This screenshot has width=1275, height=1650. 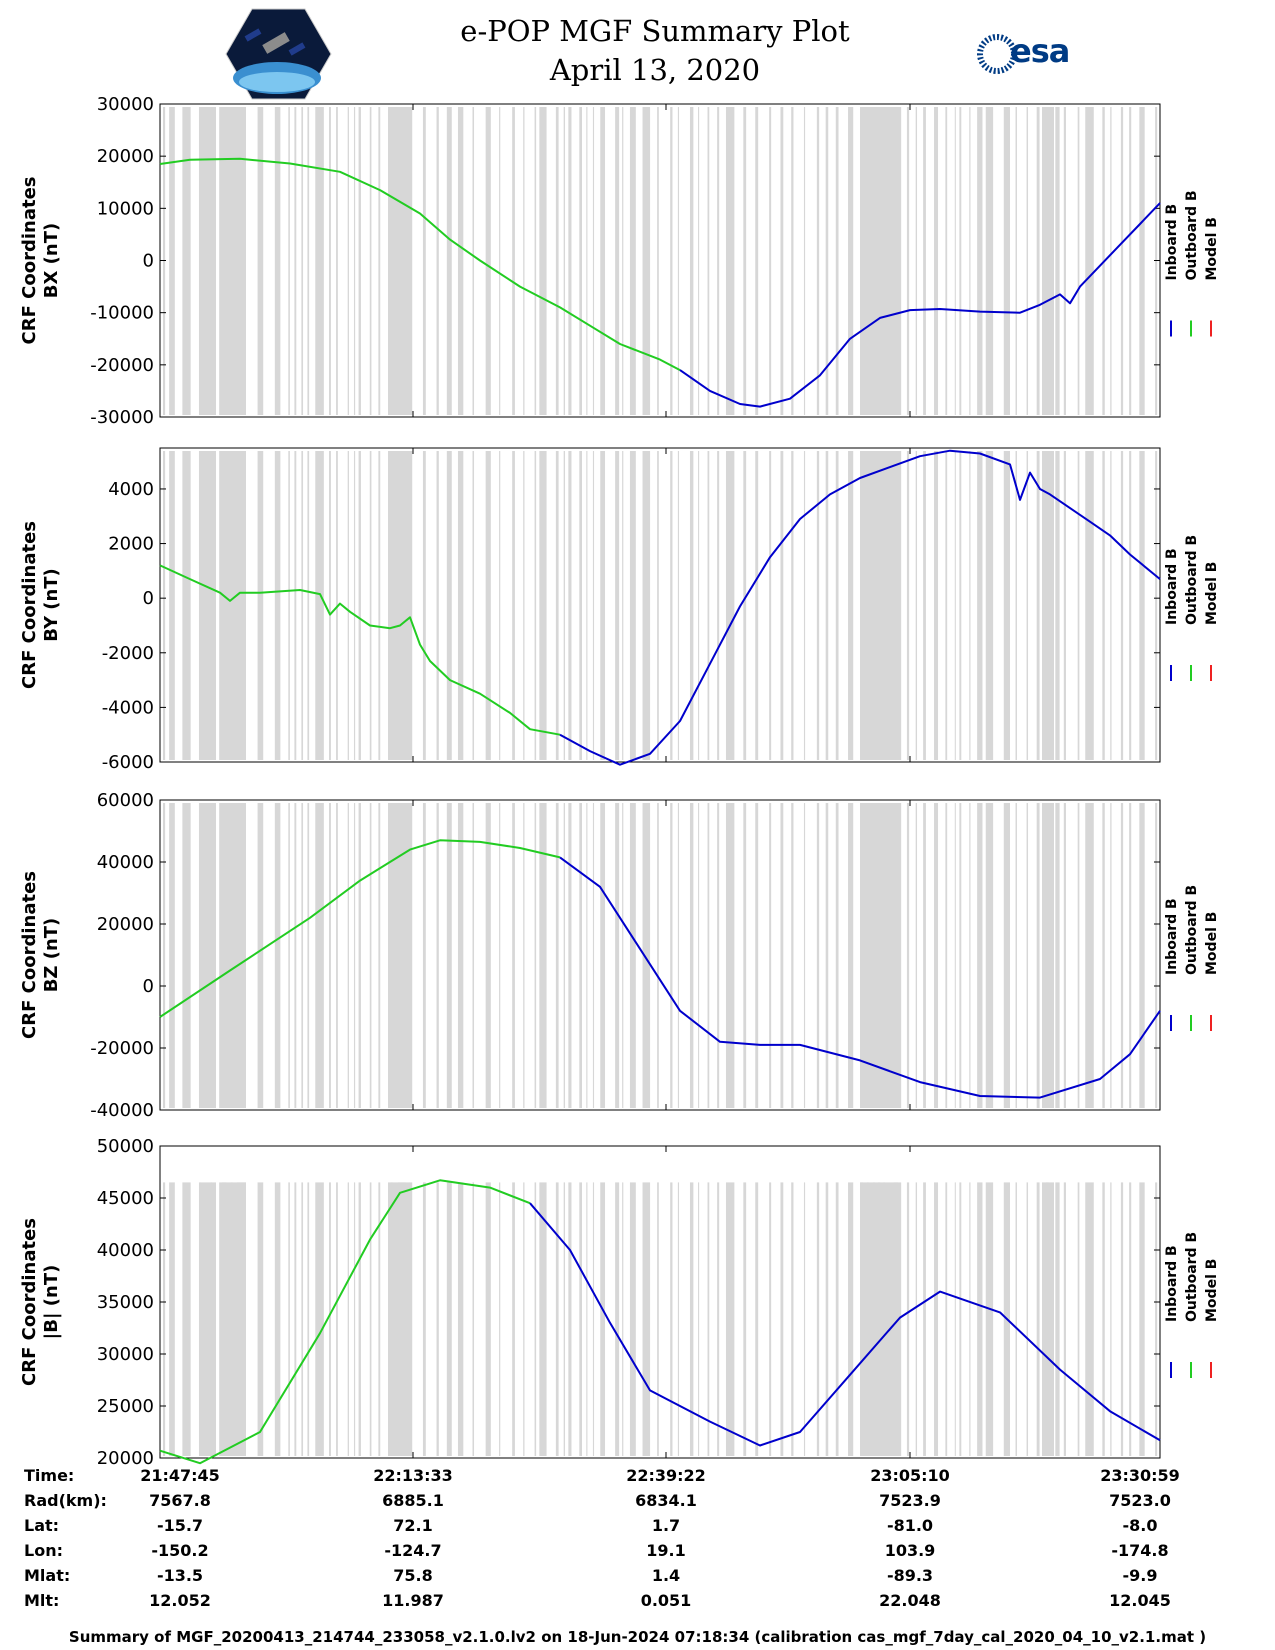 What do you see at coordinates (666, 1525) in the screenshot?
I see `info-value: 1.7` at bounding box center [666, 1525].